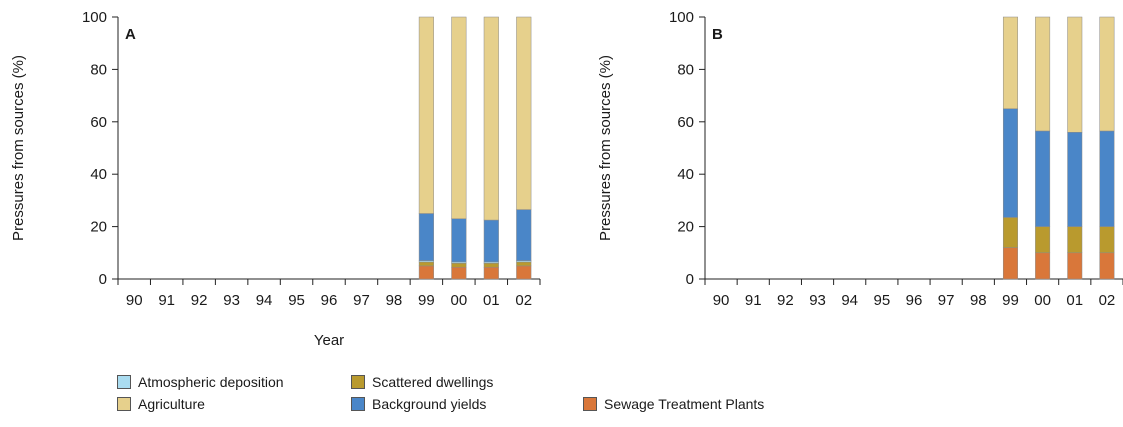  What do you see at coordinates (524, 113) in the screenshot?
I see `bar-segment-a-02-agriculture` at bounding box center [524, 113].